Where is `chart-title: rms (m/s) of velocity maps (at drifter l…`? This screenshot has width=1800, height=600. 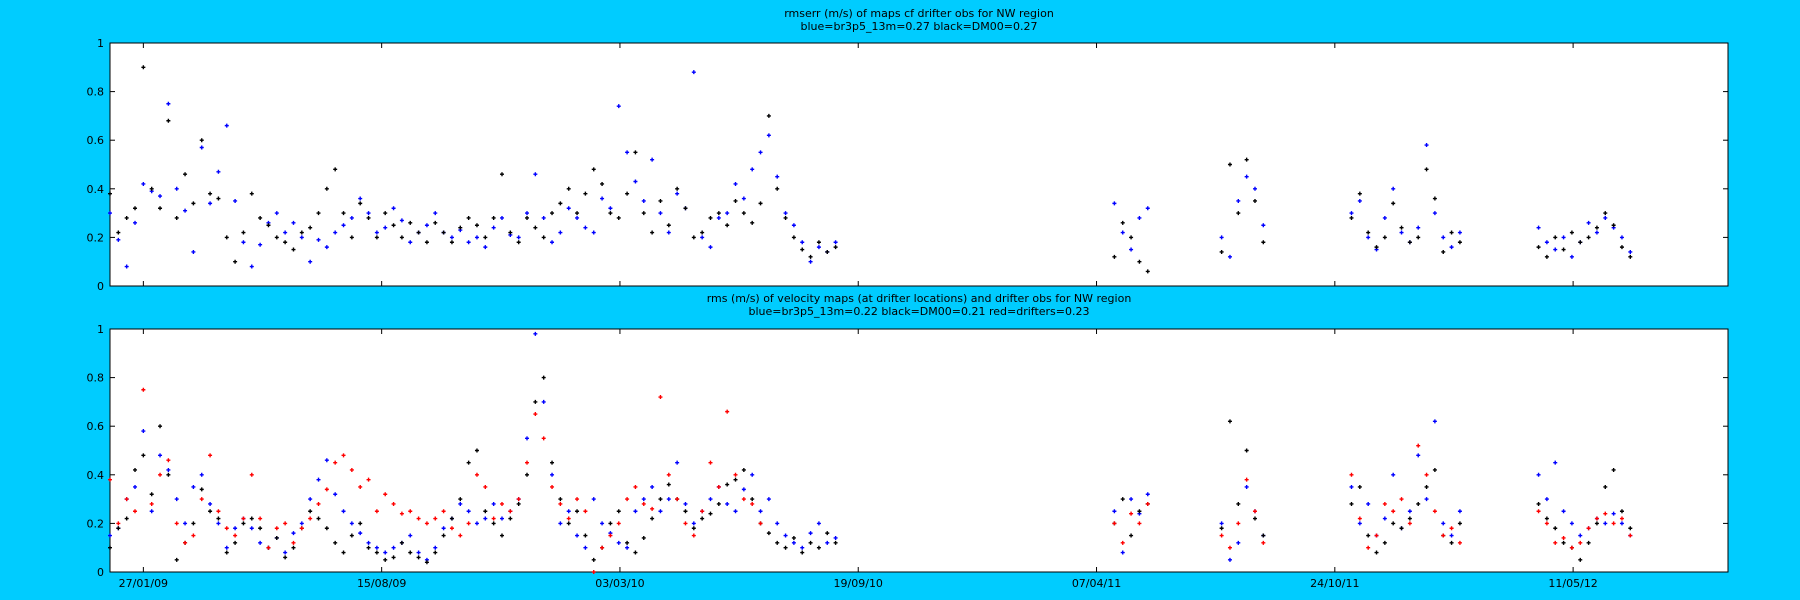 chart-title: rms (m/s) of velocity maps (at drifter l… is located at coordinates (919, 298).